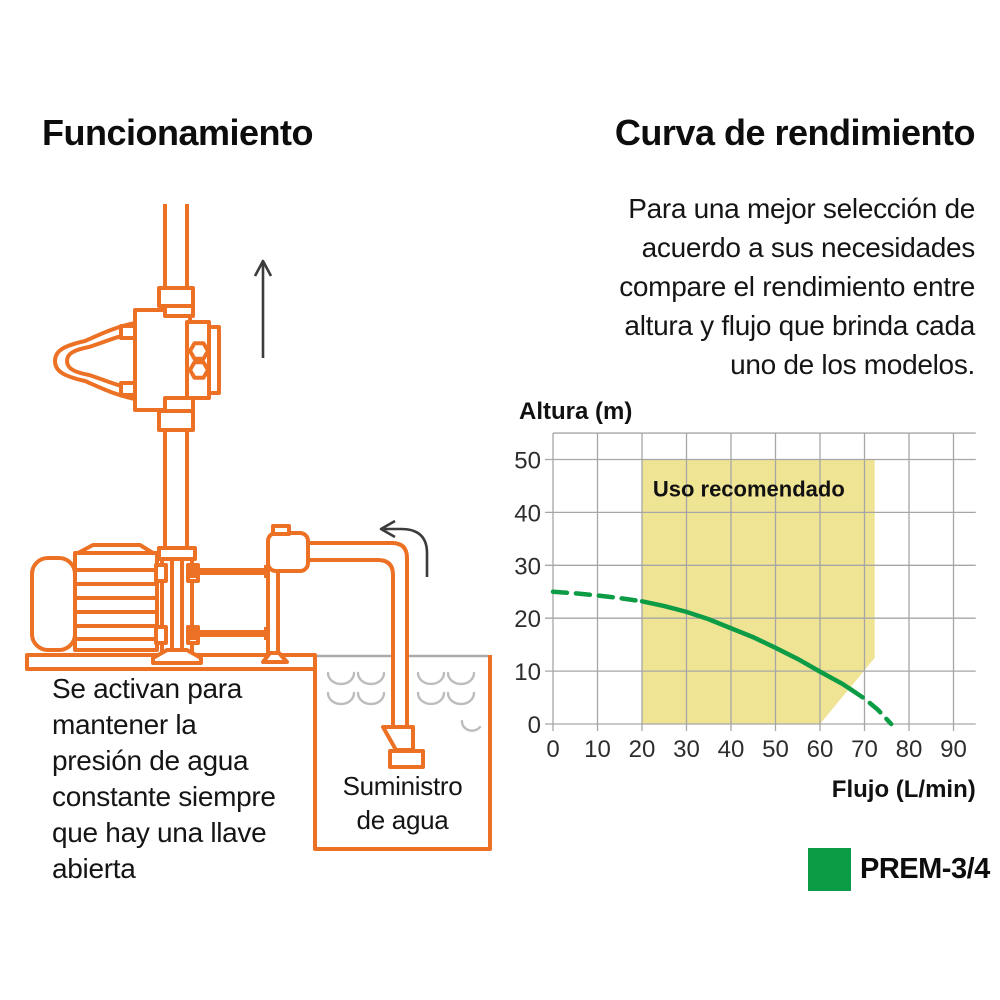  I want to click on legend-label: PREM-3/4, so click(925, 869).